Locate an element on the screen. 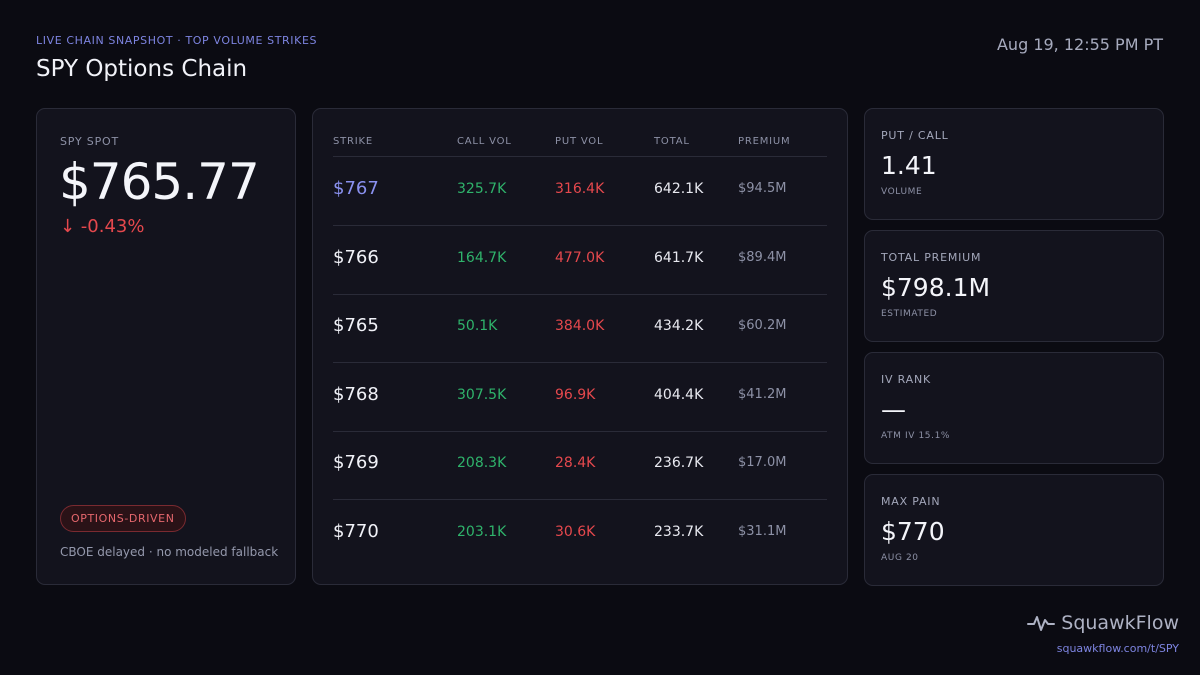 This screenshot has width=1200, height=675. stat-subtext: AUG 20 is located at coordinates (900, 558).